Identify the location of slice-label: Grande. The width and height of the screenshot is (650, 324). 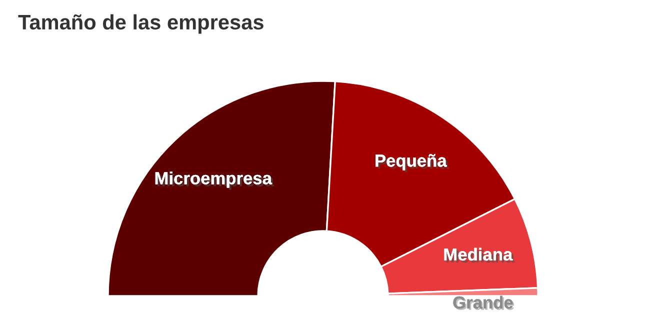
(483, 303).